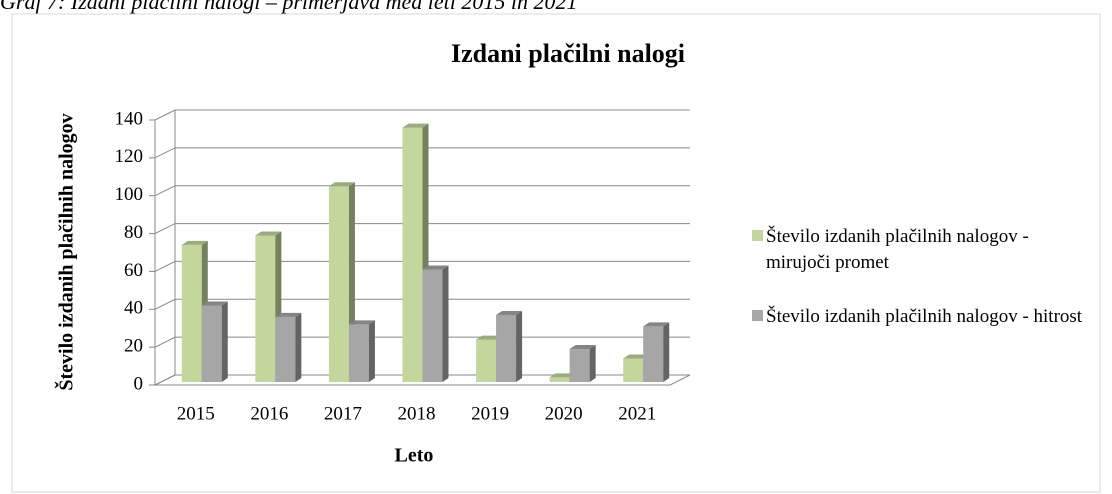 The height and width of the screenshot is (494, 1112). I want to click on y-tick-label: 120, so click(129, 156).